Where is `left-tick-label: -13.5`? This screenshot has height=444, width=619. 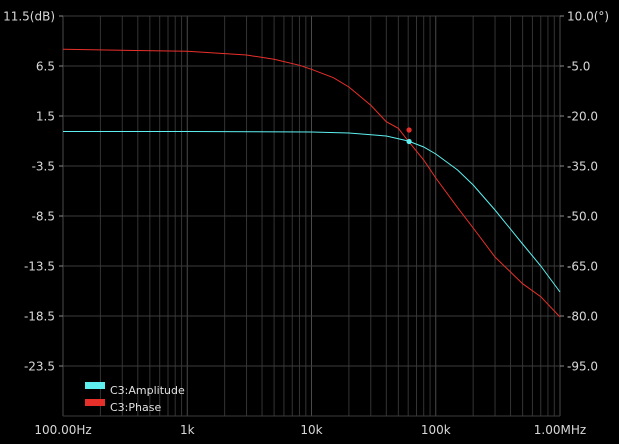 left-tick-label: -13.5 is located at coordinates (39, 267).